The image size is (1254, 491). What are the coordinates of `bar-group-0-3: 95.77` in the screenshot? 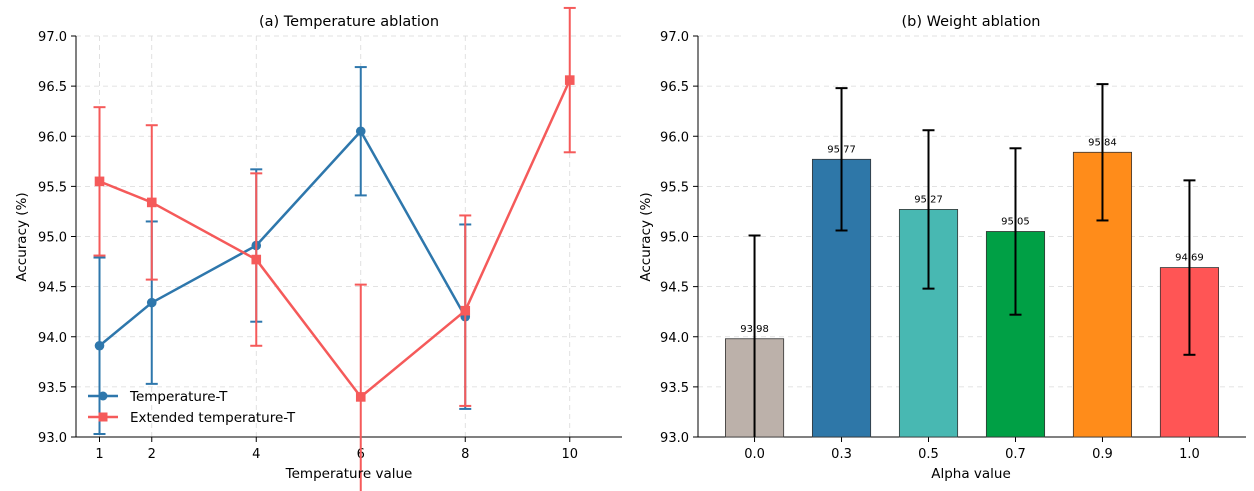 It's located at (841, 262).